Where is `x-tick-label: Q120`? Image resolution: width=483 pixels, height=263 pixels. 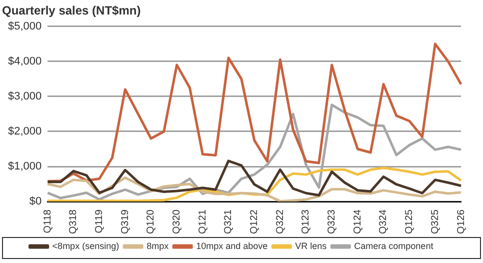
x-tick-label: Q120 is located at coordinates (151, 221).